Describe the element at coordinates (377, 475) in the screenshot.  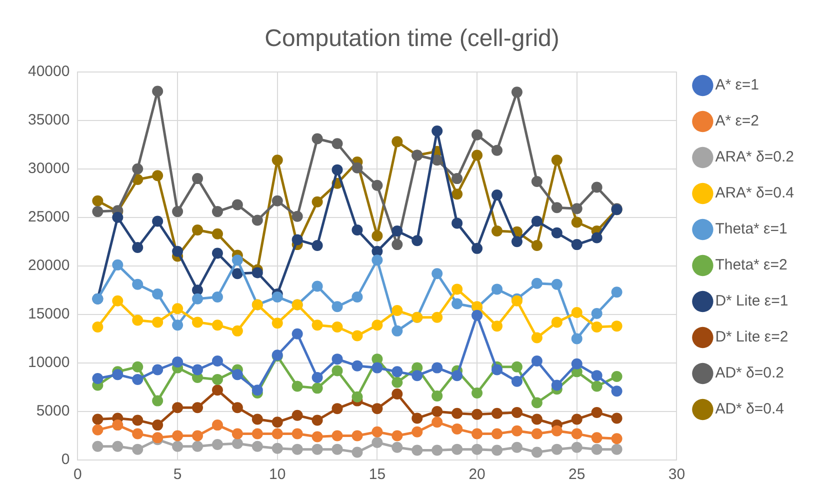
I see `x-tick-label: 15` at that location.